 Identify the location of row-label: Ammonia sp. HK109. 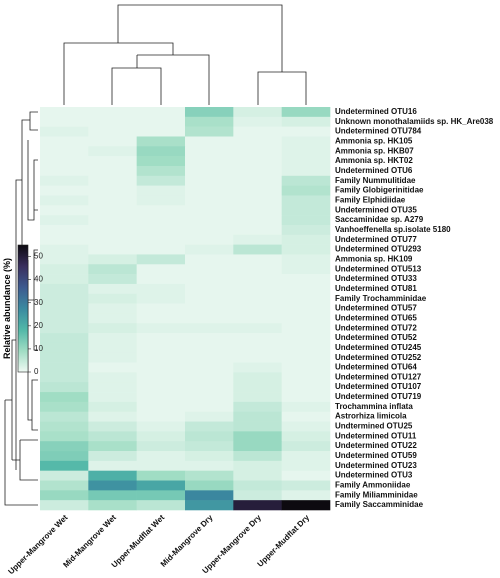
(374, 258).